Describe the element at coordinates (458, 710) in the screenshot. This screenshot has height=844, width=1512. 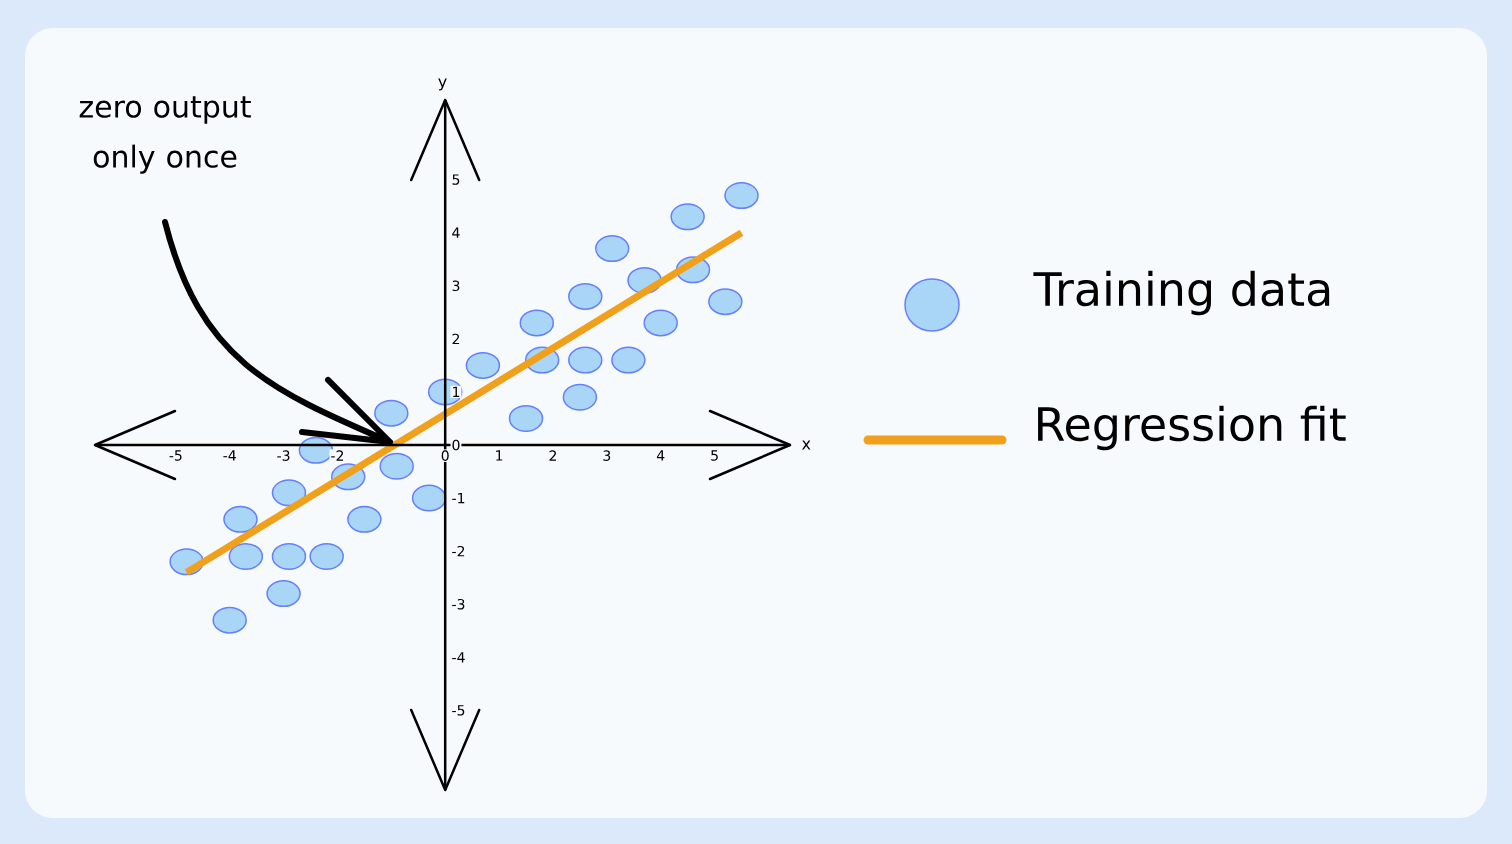
I see `y-tick-label: -5` at that location.